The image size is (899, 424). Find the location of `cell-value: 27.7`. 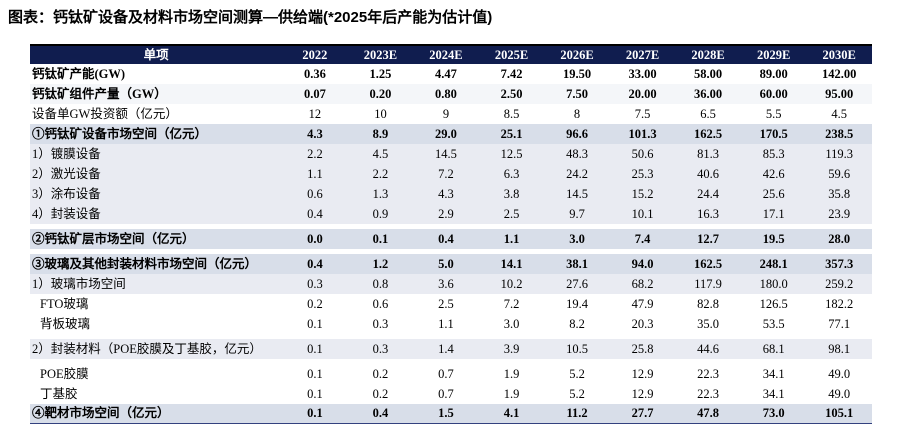

cell-value: 27.7 is located at coordinates (642, 414).